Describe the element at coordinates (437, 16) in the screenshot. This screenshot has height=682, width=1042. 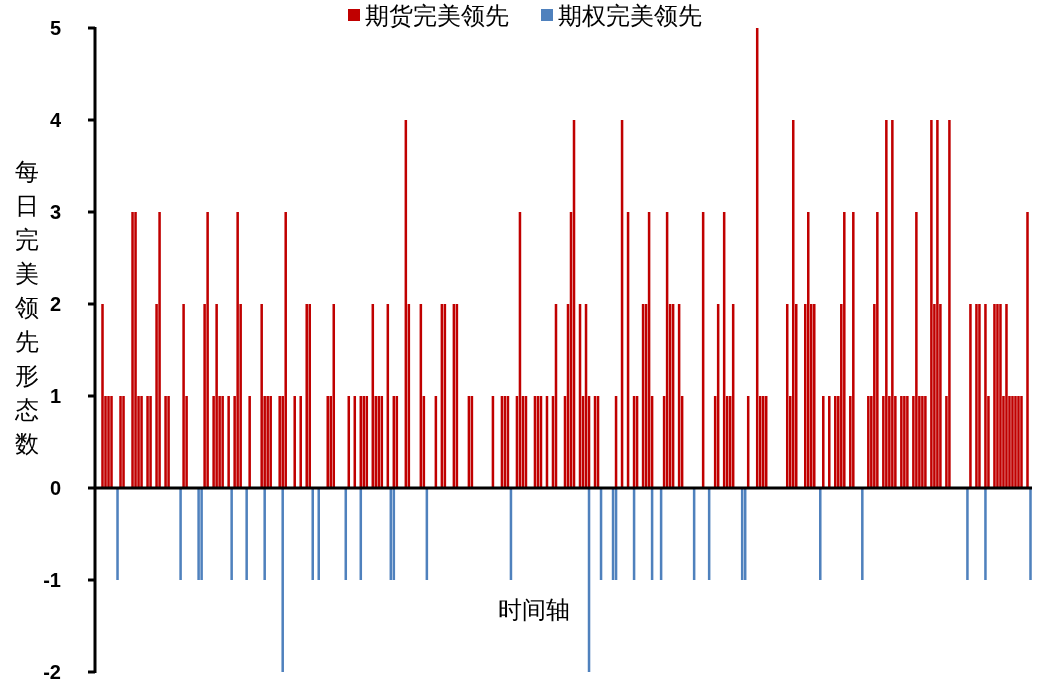
I see `legend-label: 期货完美领先` at that location.